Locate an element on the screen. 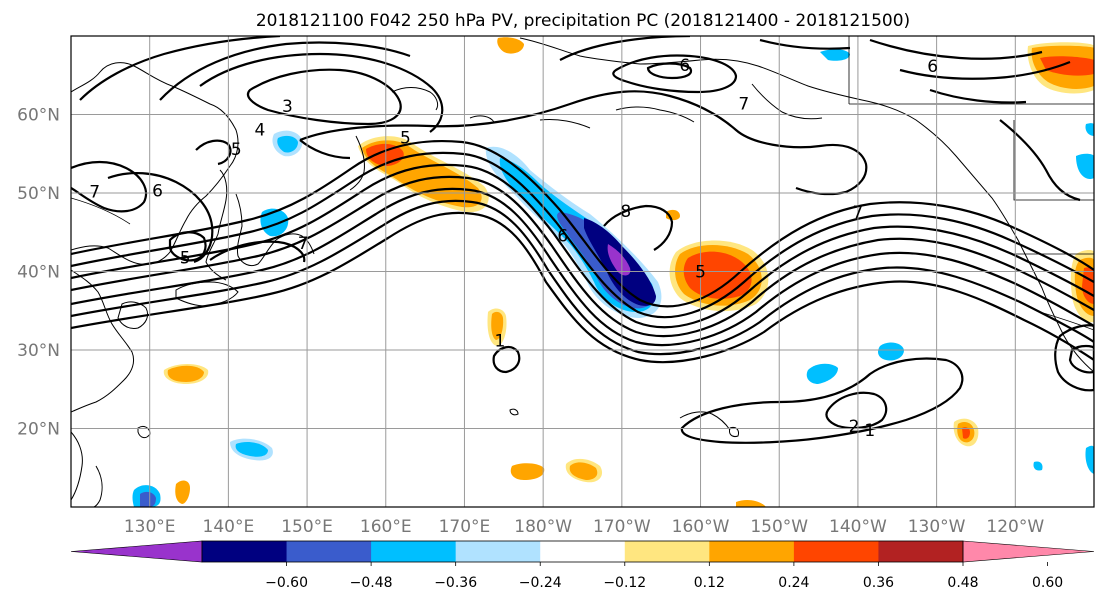 The image size is (1105, 601). contour-label: 2 is located at coordinates (854, 427).